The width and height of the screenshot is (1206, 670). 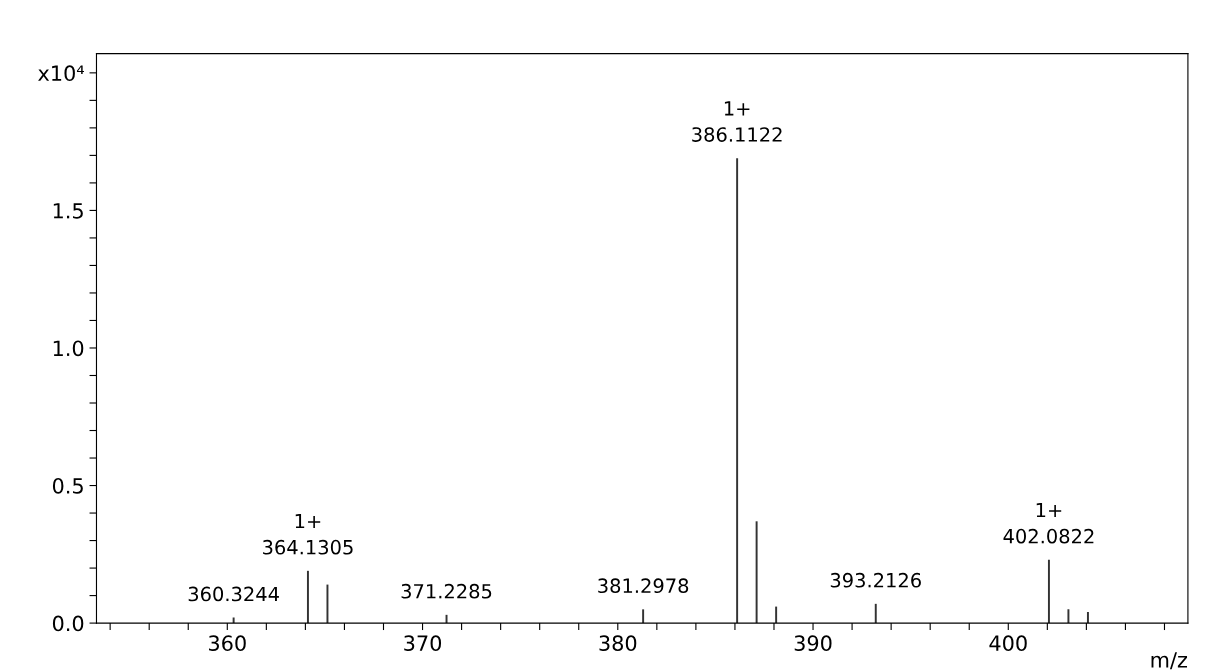 What do you see at coordinates (618, 643) in the screenshot?
I see `x-tick-label: 380` at bounding box center [618, 643].